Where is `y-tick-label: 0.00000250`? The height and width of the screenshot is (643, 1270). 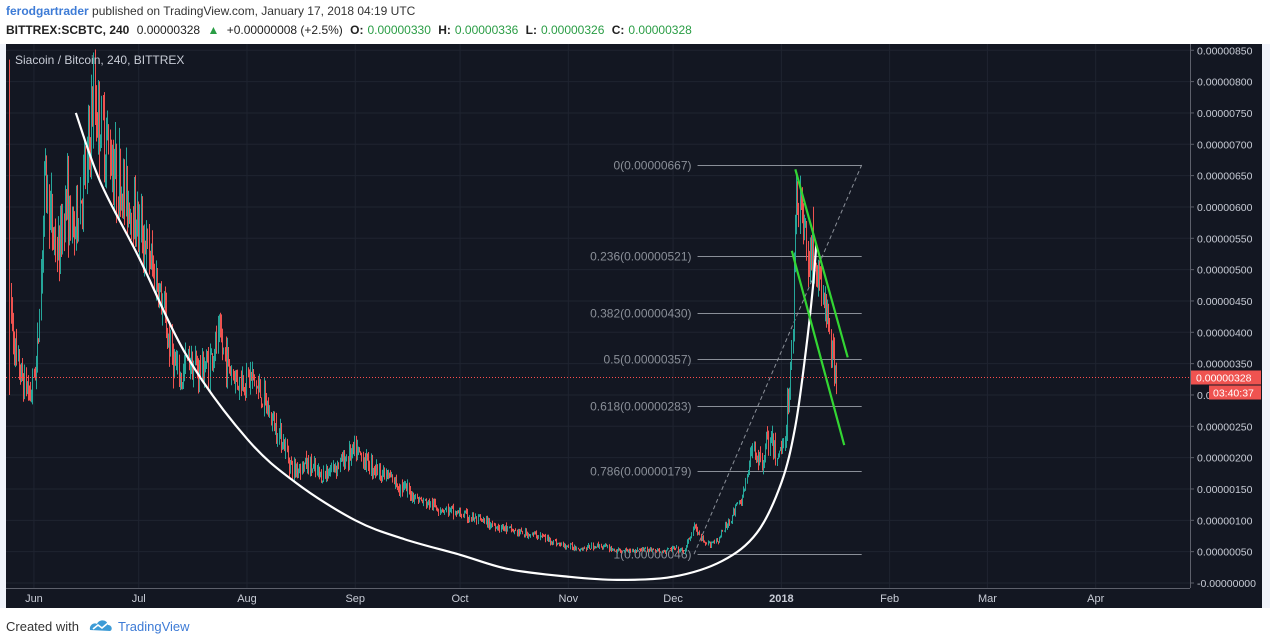
y-tick-label: 0.00000250 is located at coordinates (1225, 427).